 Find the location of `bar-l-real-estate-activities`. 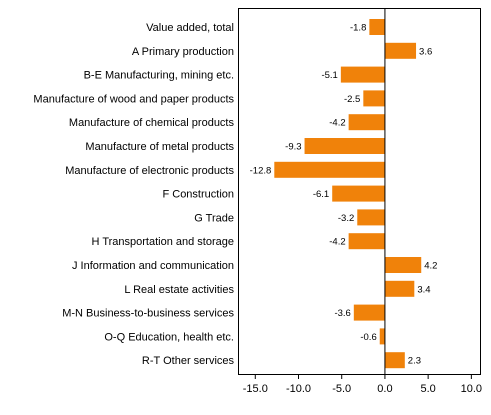

bar-l-real-estate-activities is located at coordinates (399, 288).